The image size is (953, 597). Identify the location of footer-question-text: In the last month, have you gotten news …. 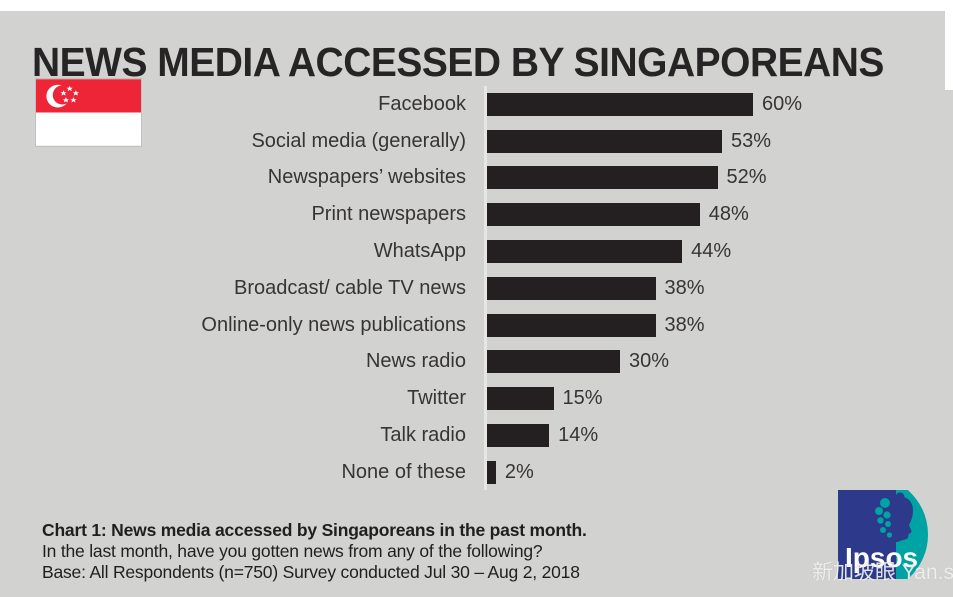
(292, 550).